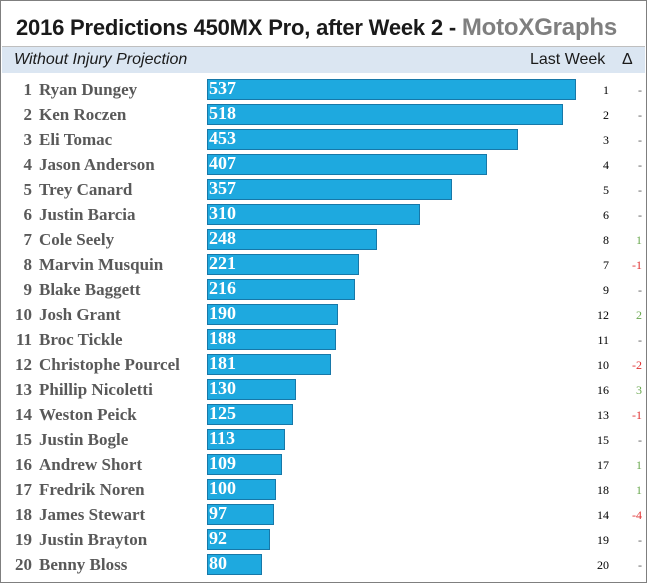 The image size is (647, 583). Describe the element at coordinates (88, 89) in the screenshot. I see `rider-label: Ryan Dungey` at that location.